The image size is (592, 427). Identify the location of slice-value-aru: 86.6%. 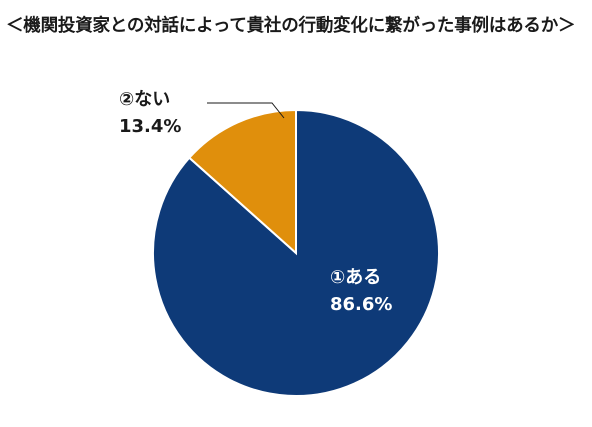
(361, 304).